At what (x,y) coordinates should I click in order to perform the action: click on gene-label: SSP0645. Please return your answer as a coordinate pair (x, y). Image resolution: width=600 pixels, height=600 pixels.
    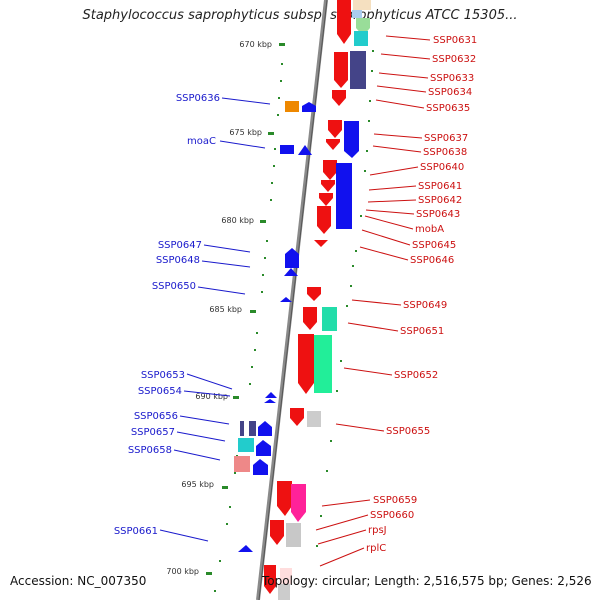
    Looking at the image, I should click on (434, 245).